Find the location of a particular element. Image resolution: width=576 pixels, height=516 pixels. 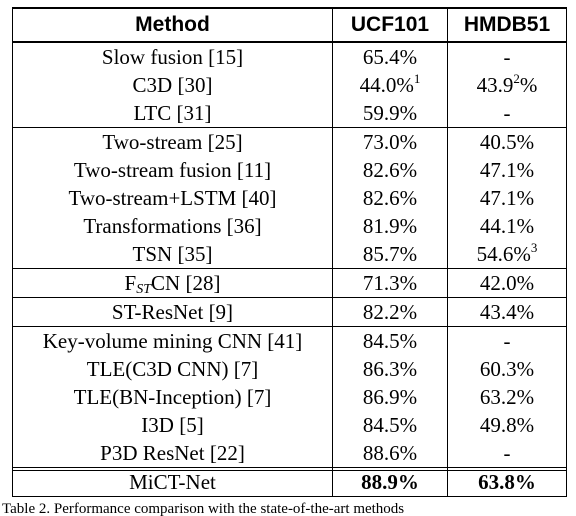

ucf101-cell: 86.3% is located at coordinates (390, 369).